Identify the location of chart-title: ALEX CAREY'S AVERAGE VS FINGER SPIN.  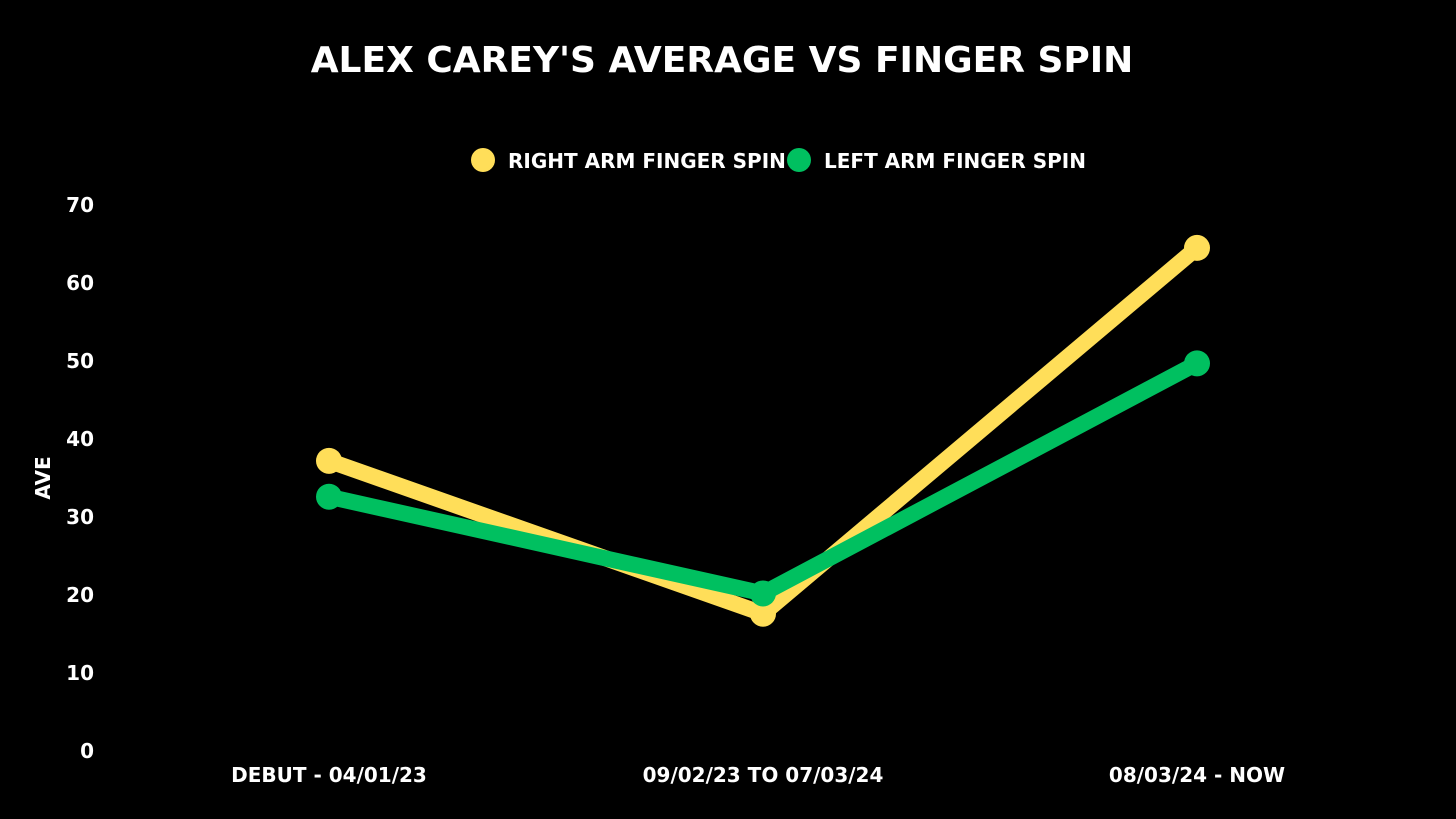
(722, 60).